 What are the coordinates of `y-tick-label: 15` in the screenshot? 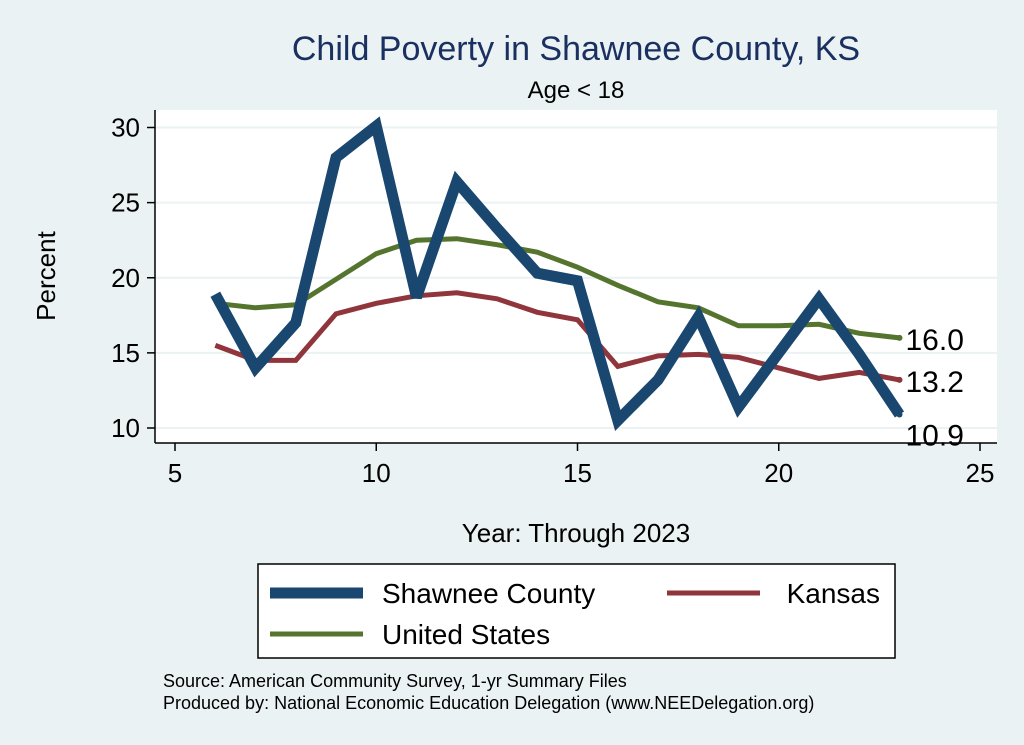 It's located at (125, 353).